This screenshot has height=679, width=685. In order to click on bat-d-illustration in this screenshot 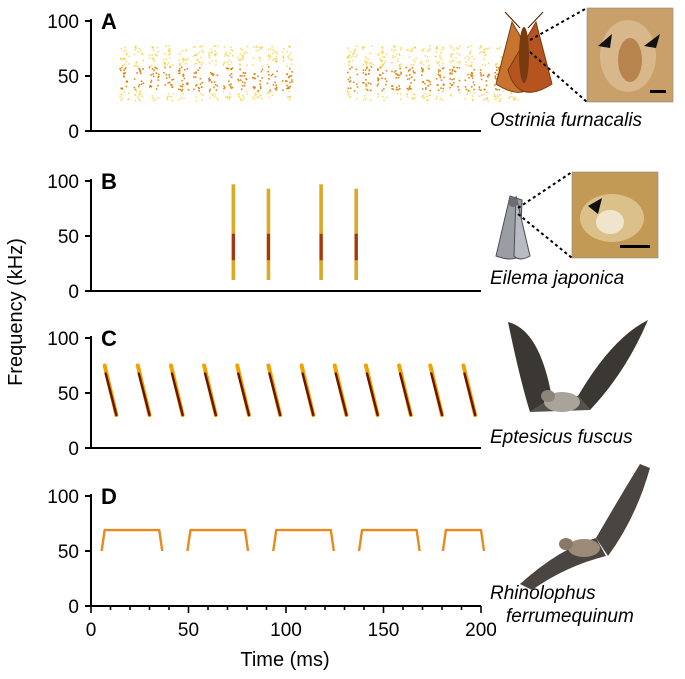, I will do `click(585, 527)`.